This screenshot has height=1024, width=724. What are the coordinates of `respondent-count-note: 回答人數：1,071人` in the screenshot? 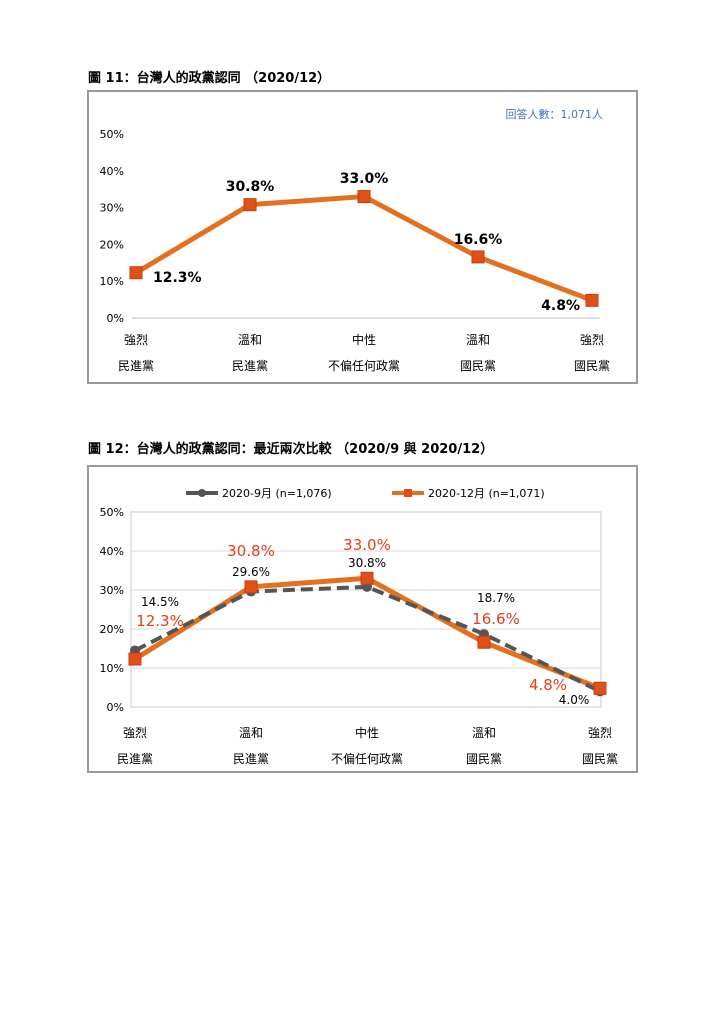 It's located at (555, 114).